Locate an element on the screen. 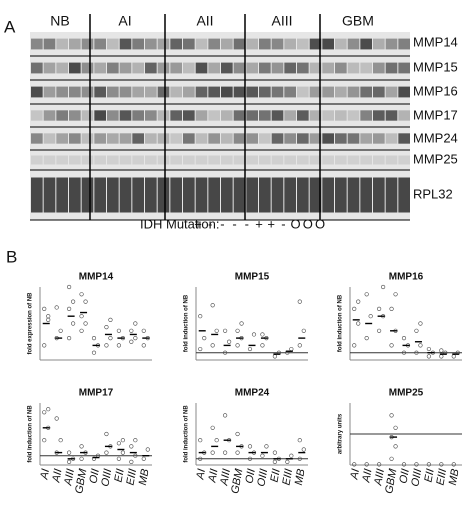  panel-label: A is located at coordinates (10, 26).